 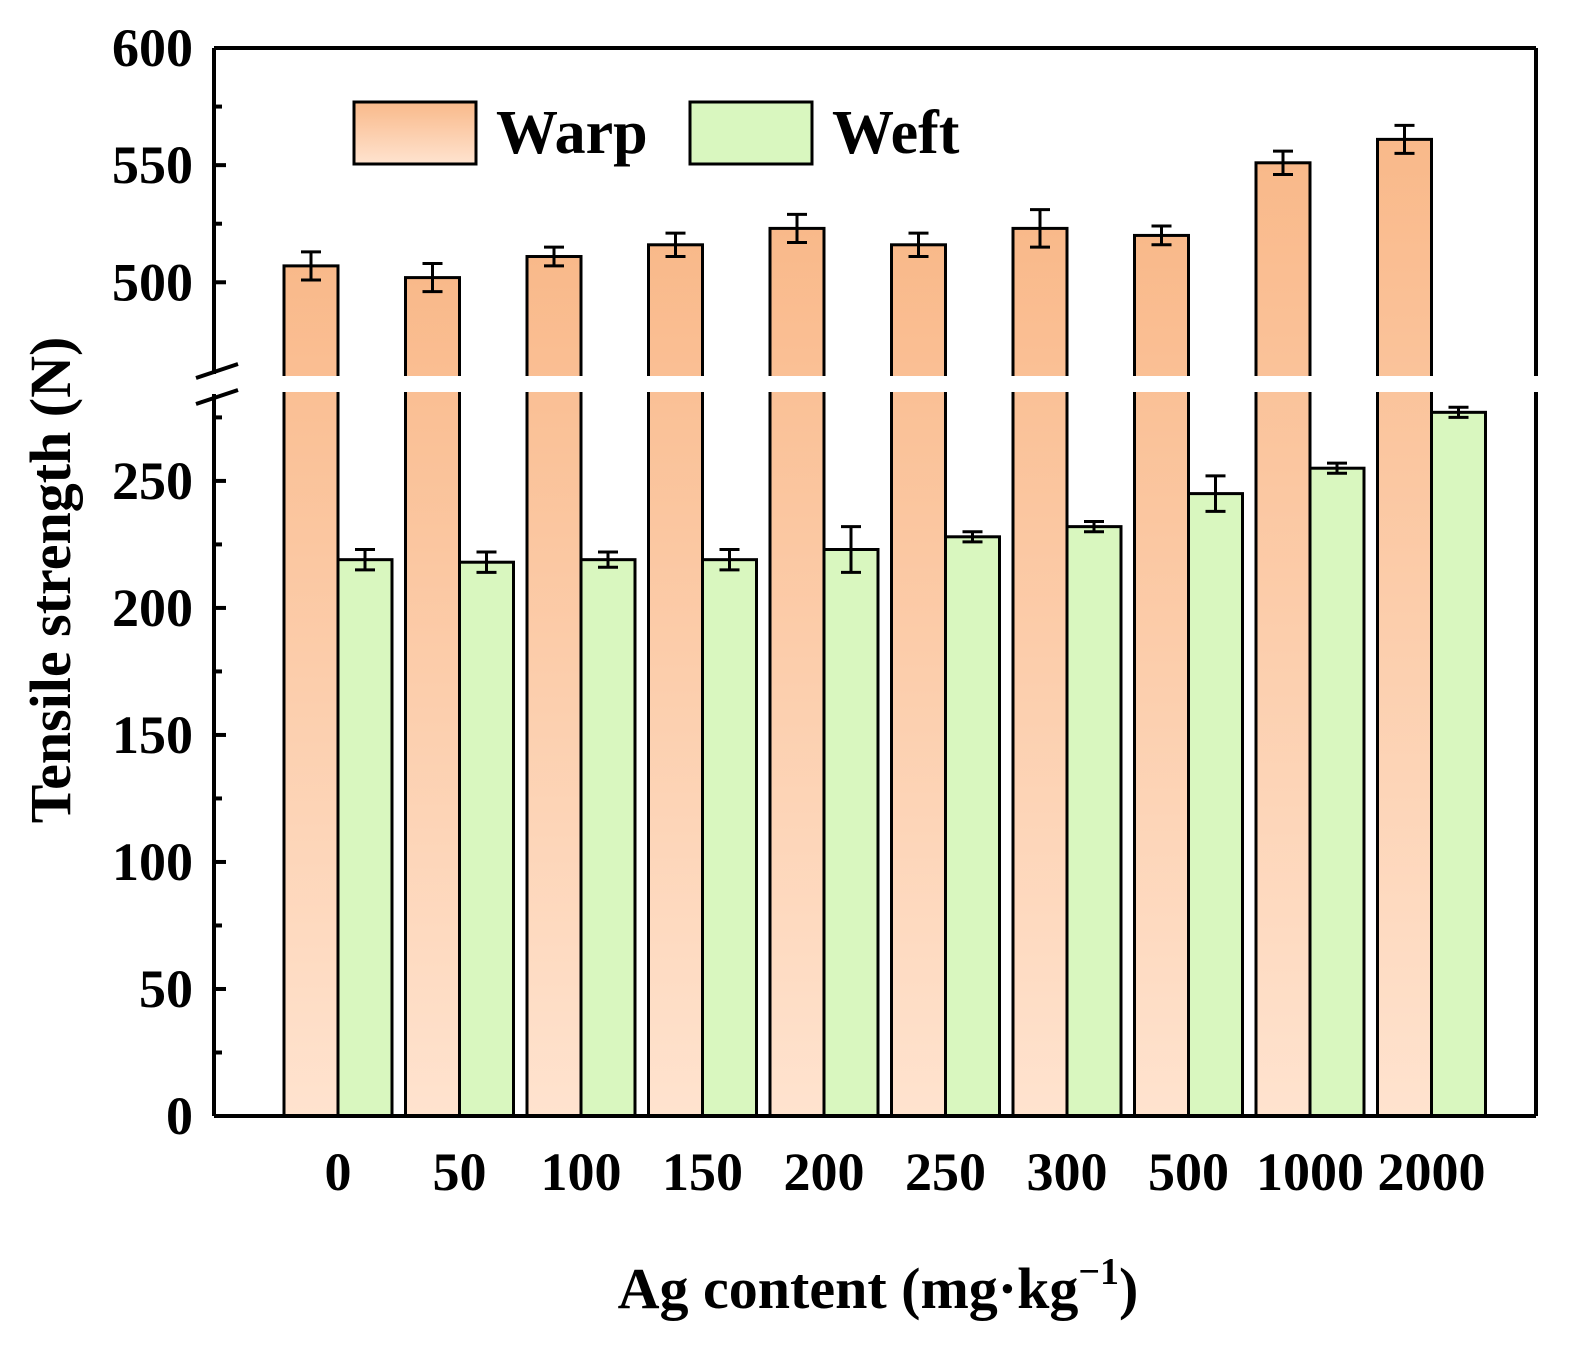 What do you see at coordinates (1458, 764) in the screenshot?
I see `bar-weft-2000` at bounding box center [1458, 764].